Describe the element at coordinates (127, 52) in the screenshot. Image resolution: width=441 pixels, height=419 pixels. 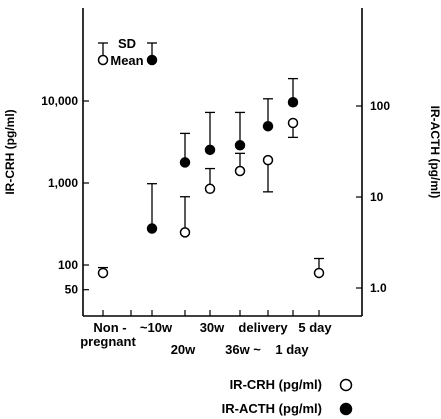
I see `inset-key: SD Mean` at that location.